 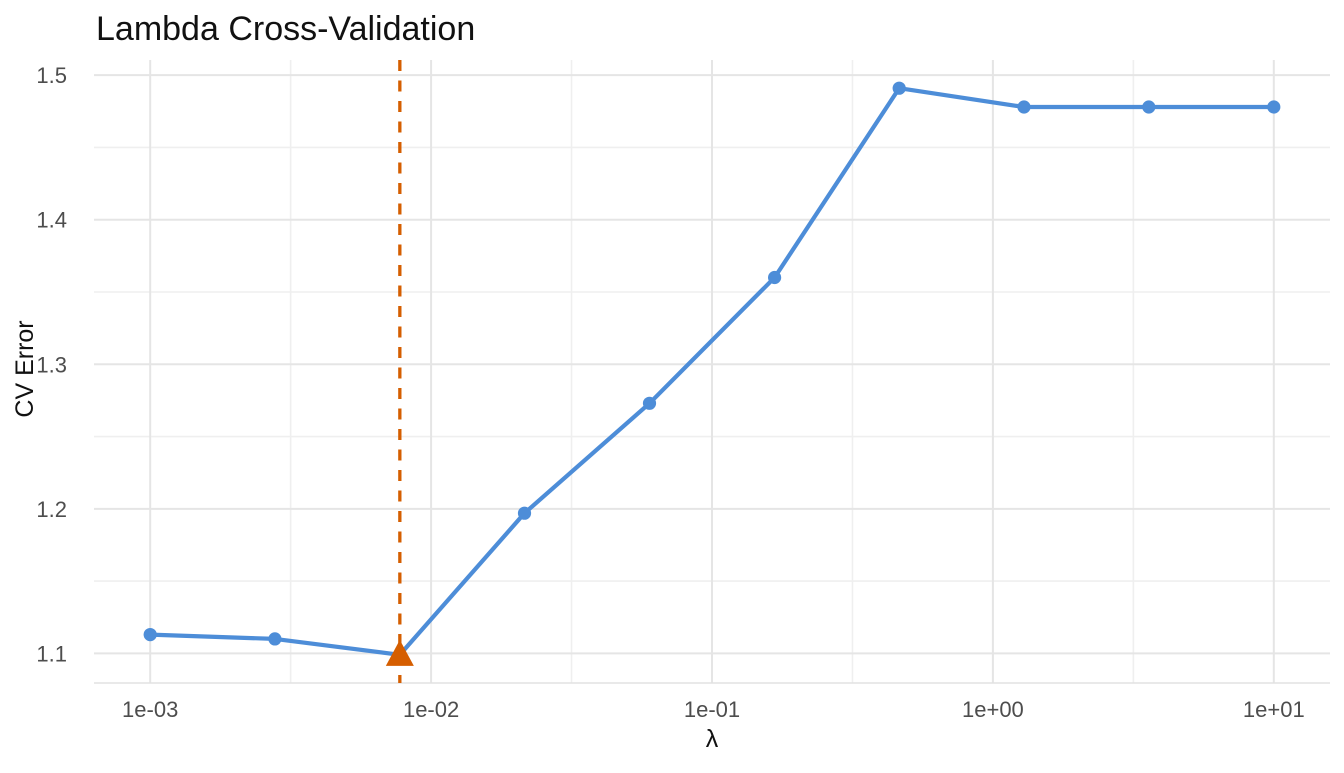 I want to click on x-axis-title: λ, so click(x=712, y=739).